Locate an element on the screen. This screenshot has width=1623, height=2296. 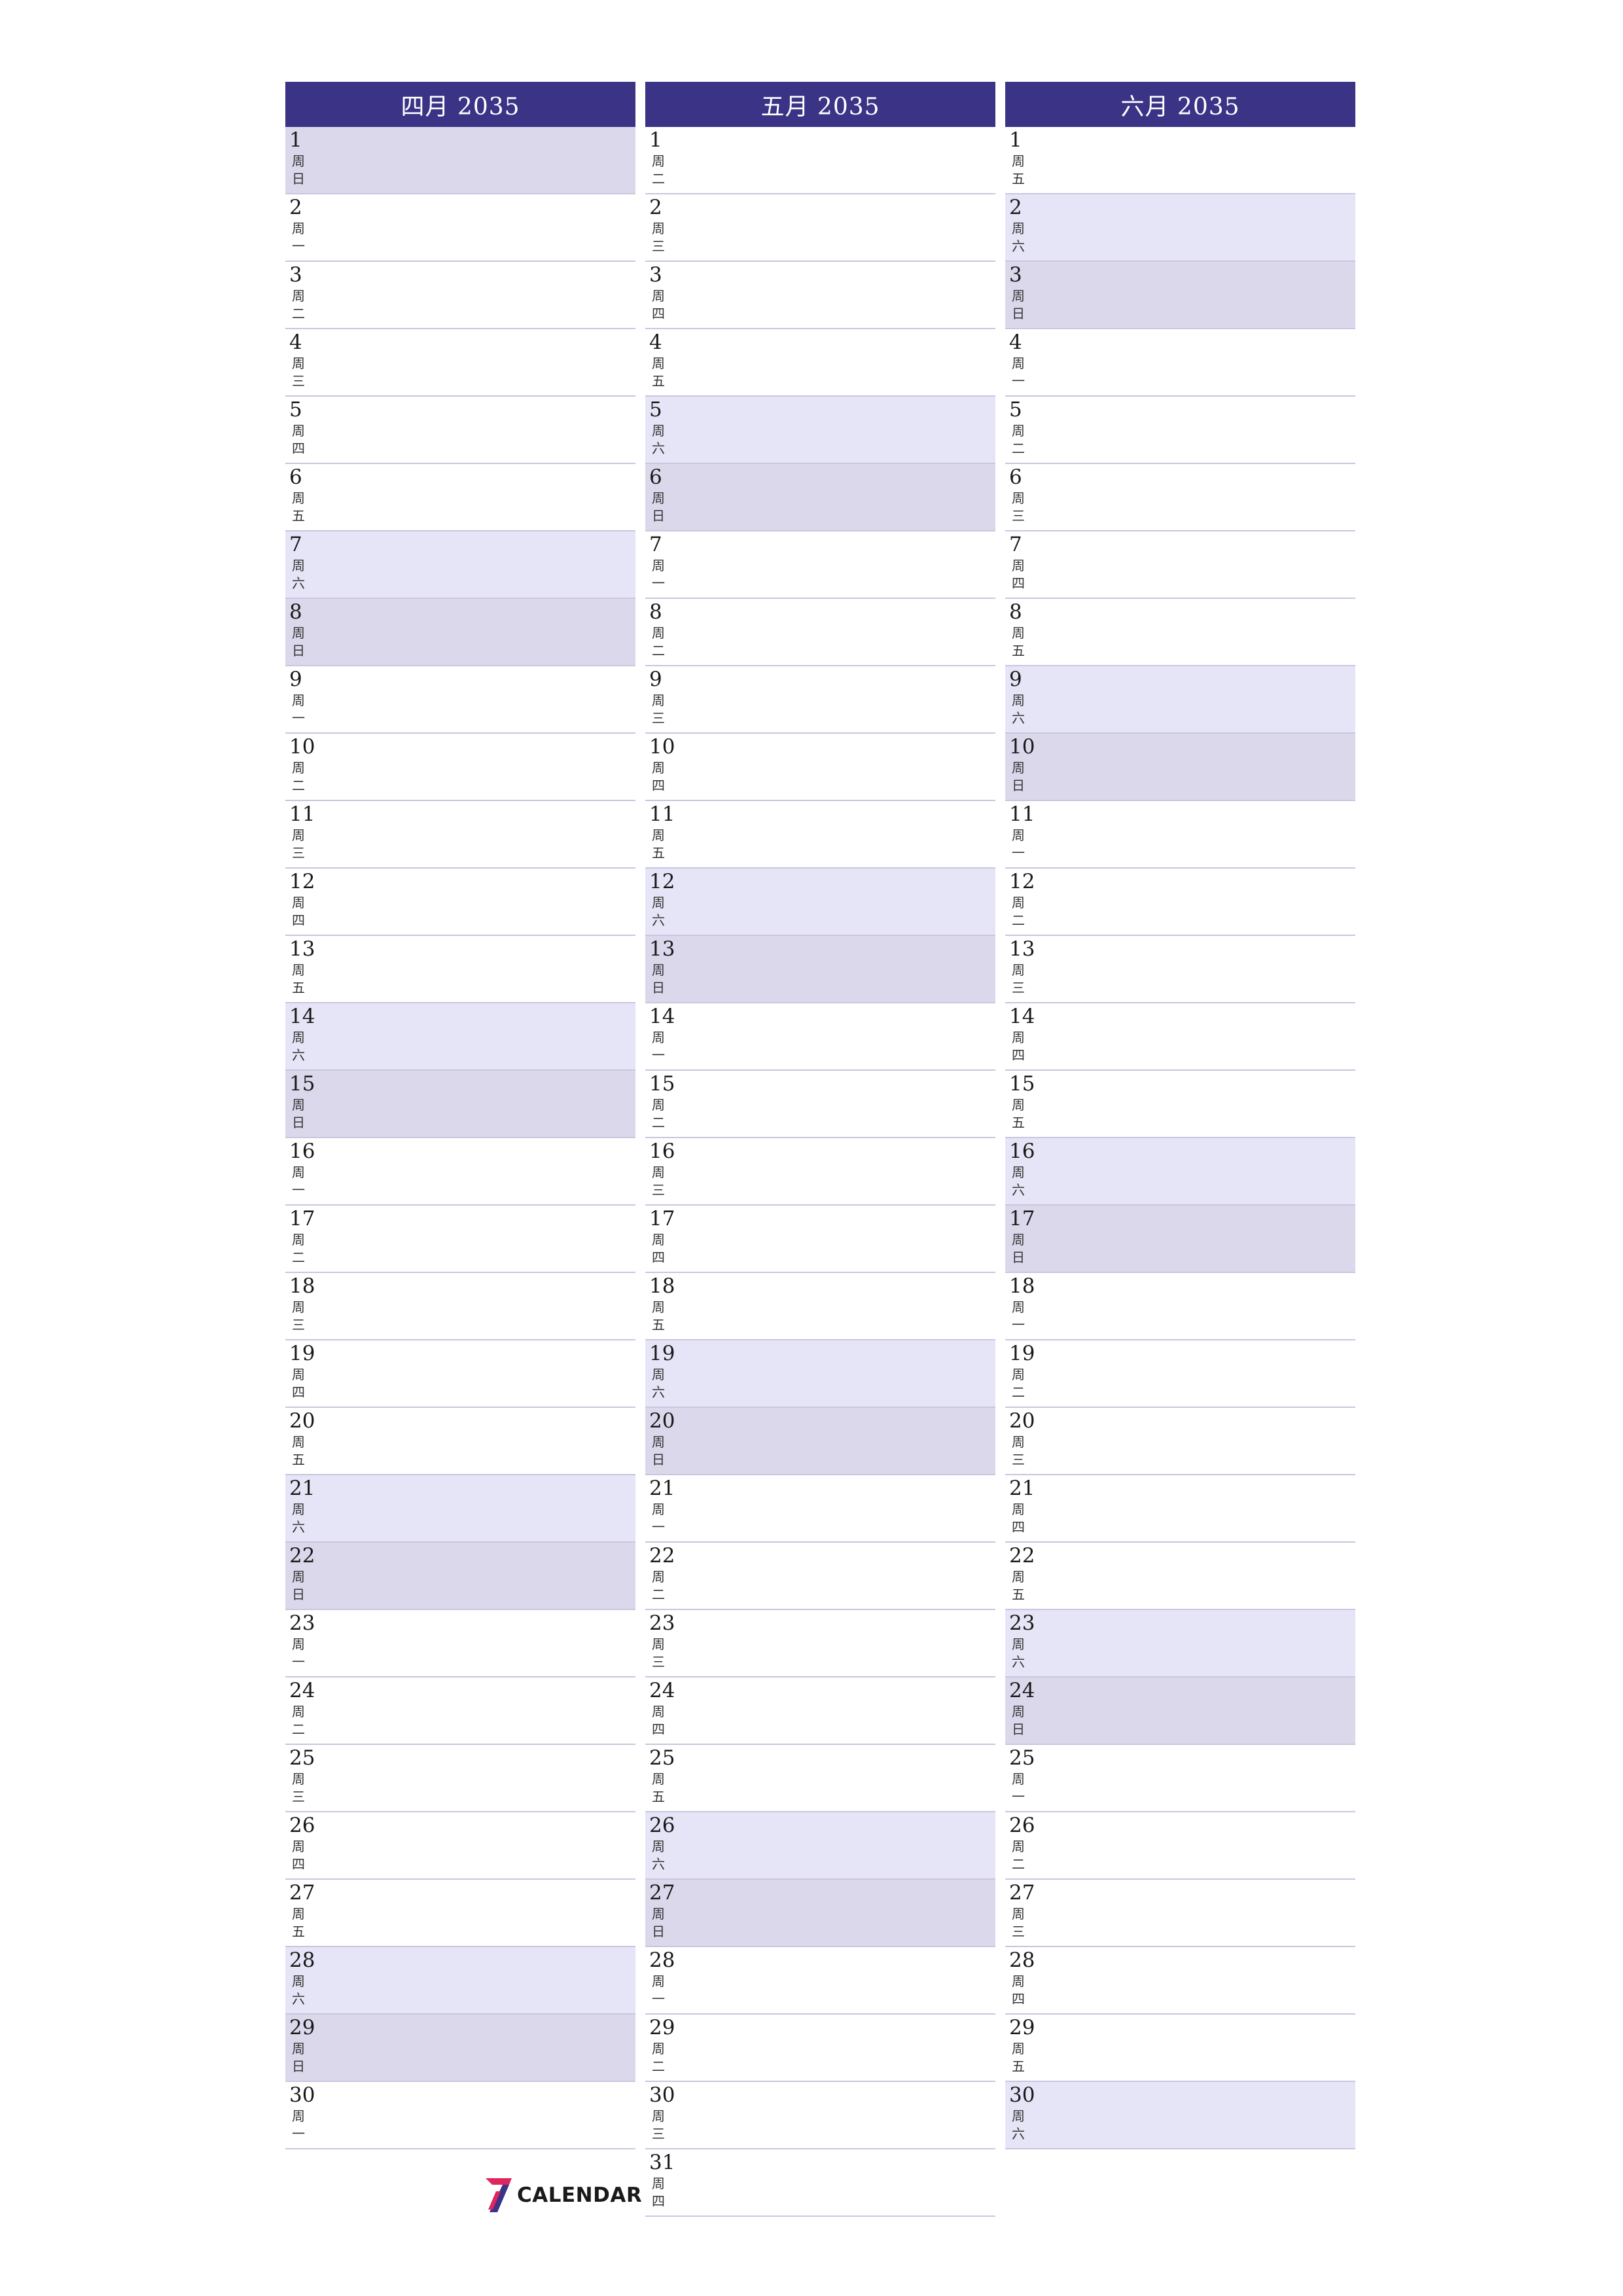
day-row: 19 周二 is located at coordinates (1180, 1374).